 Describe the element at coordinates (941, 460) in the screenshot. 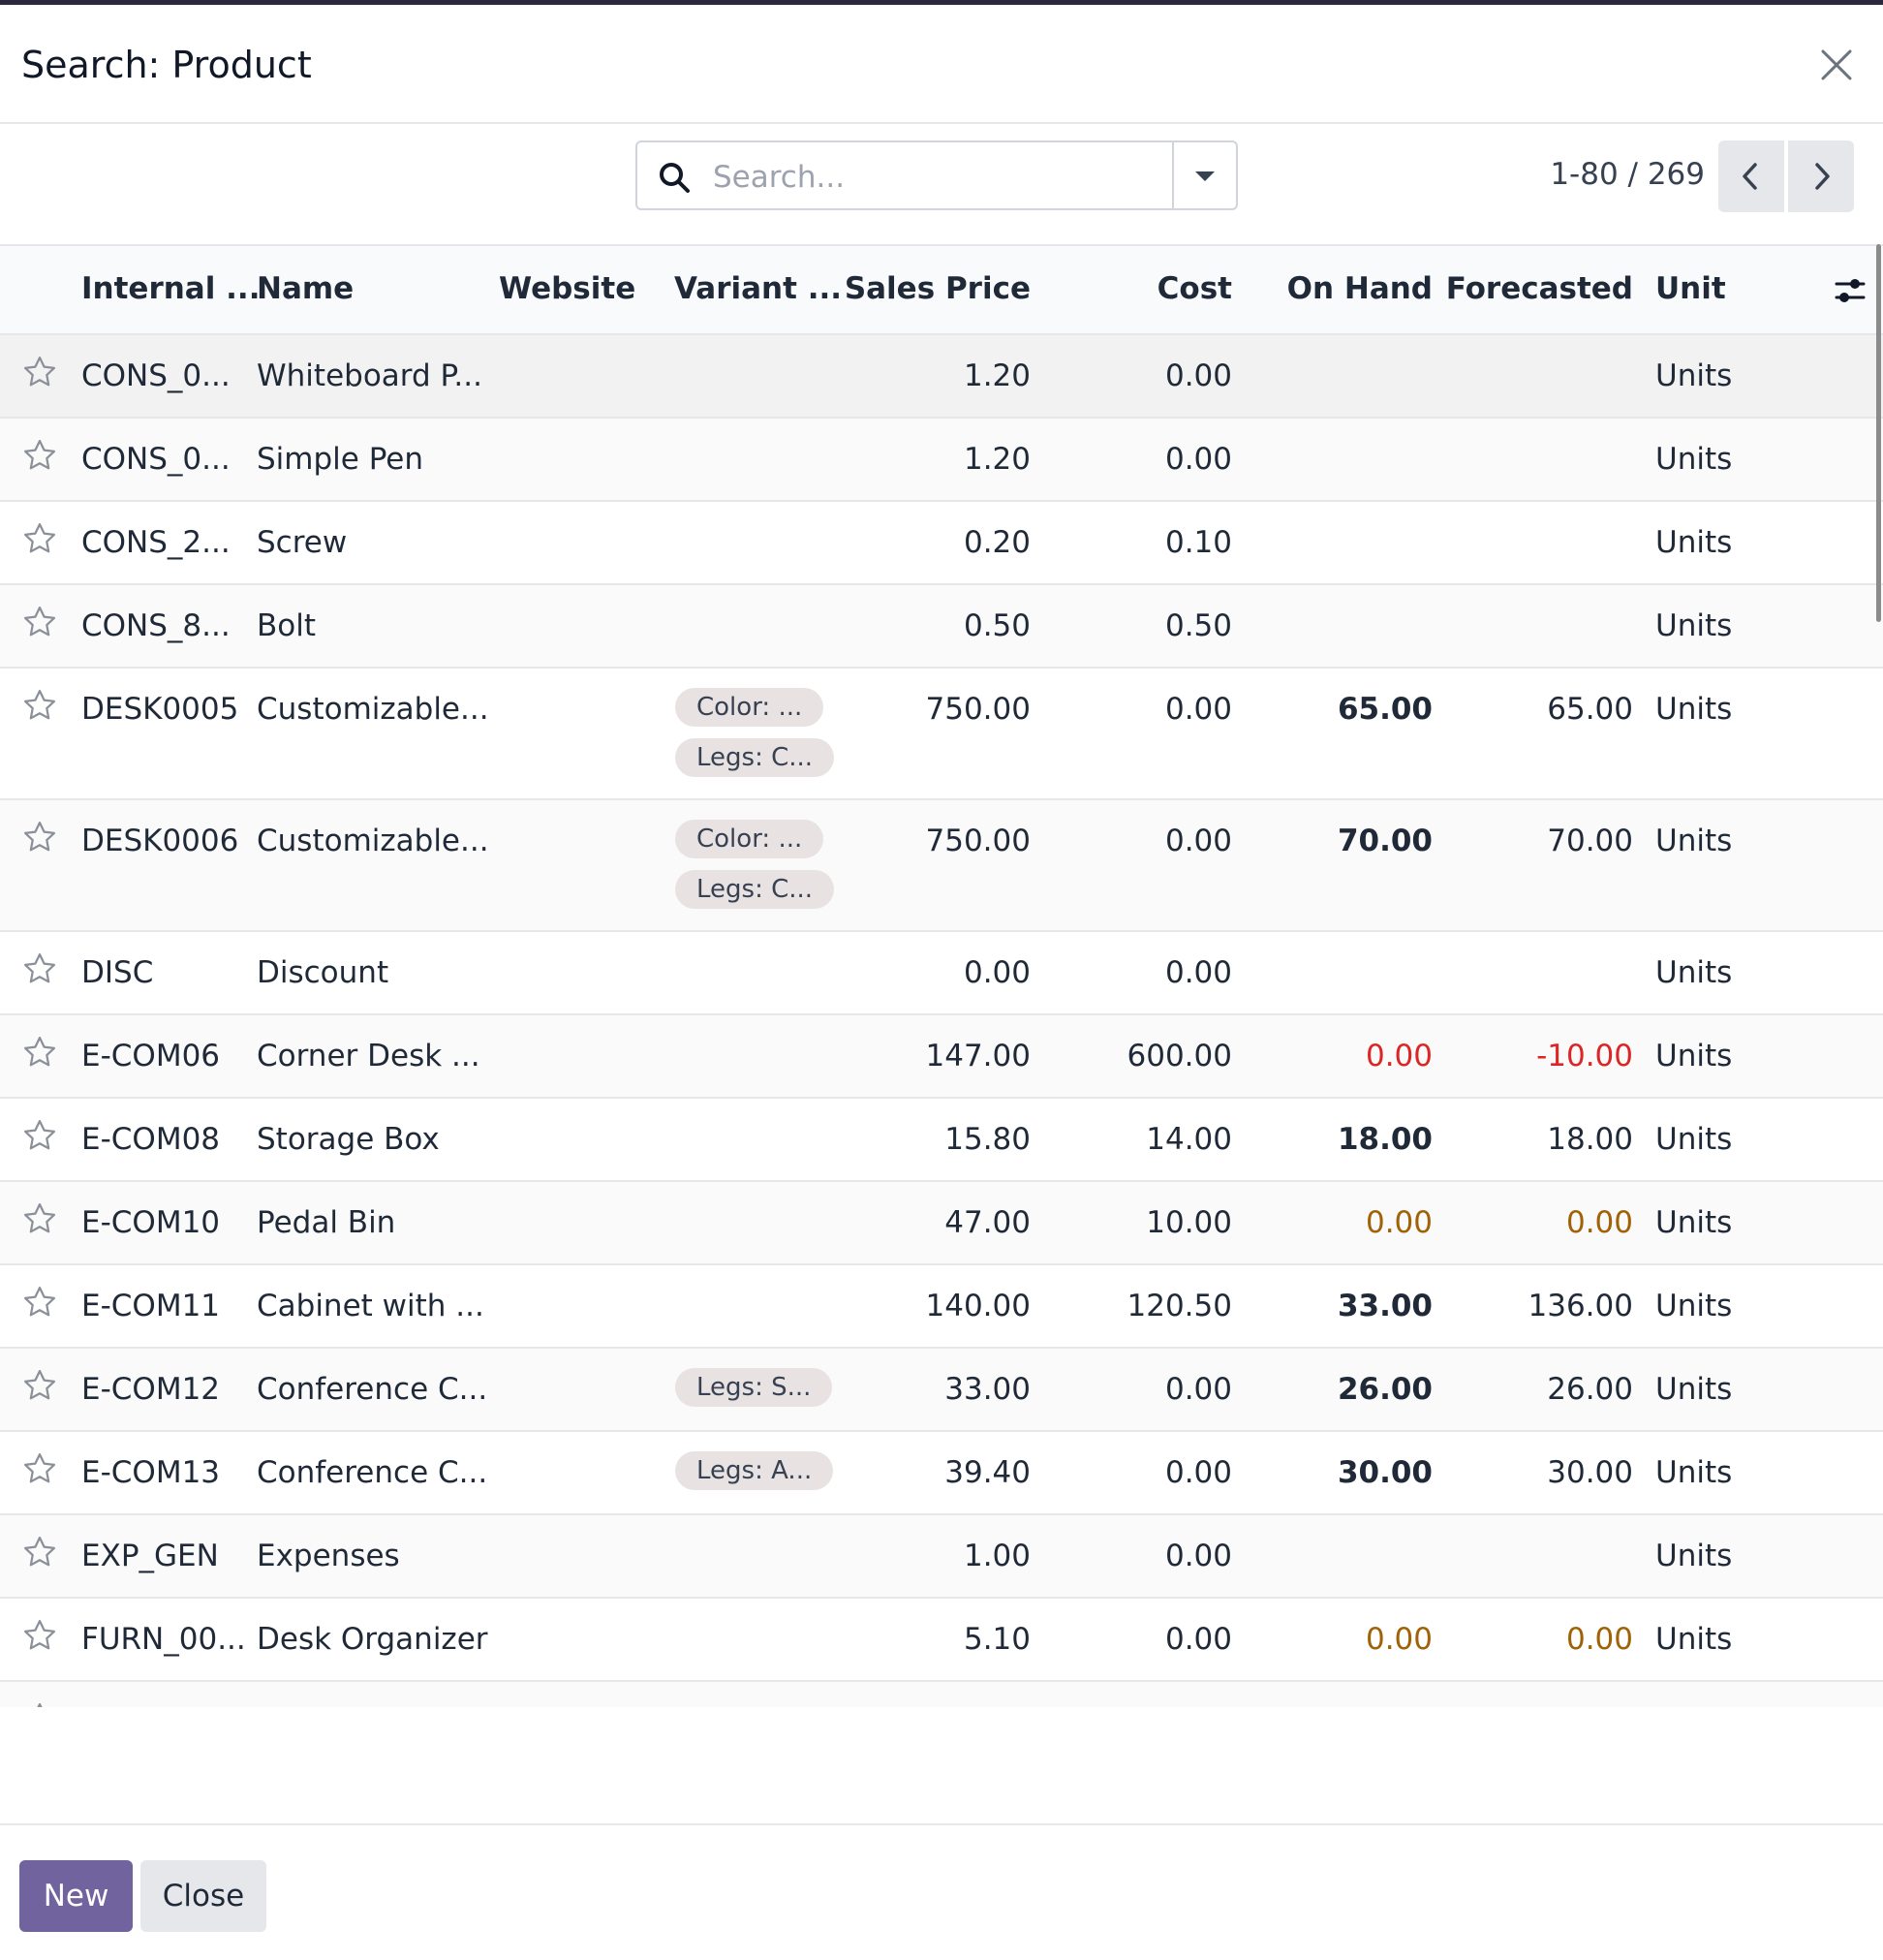

I see `table-row: CONS_0... Simple Pen 1.20 0.00 Units` at that location.